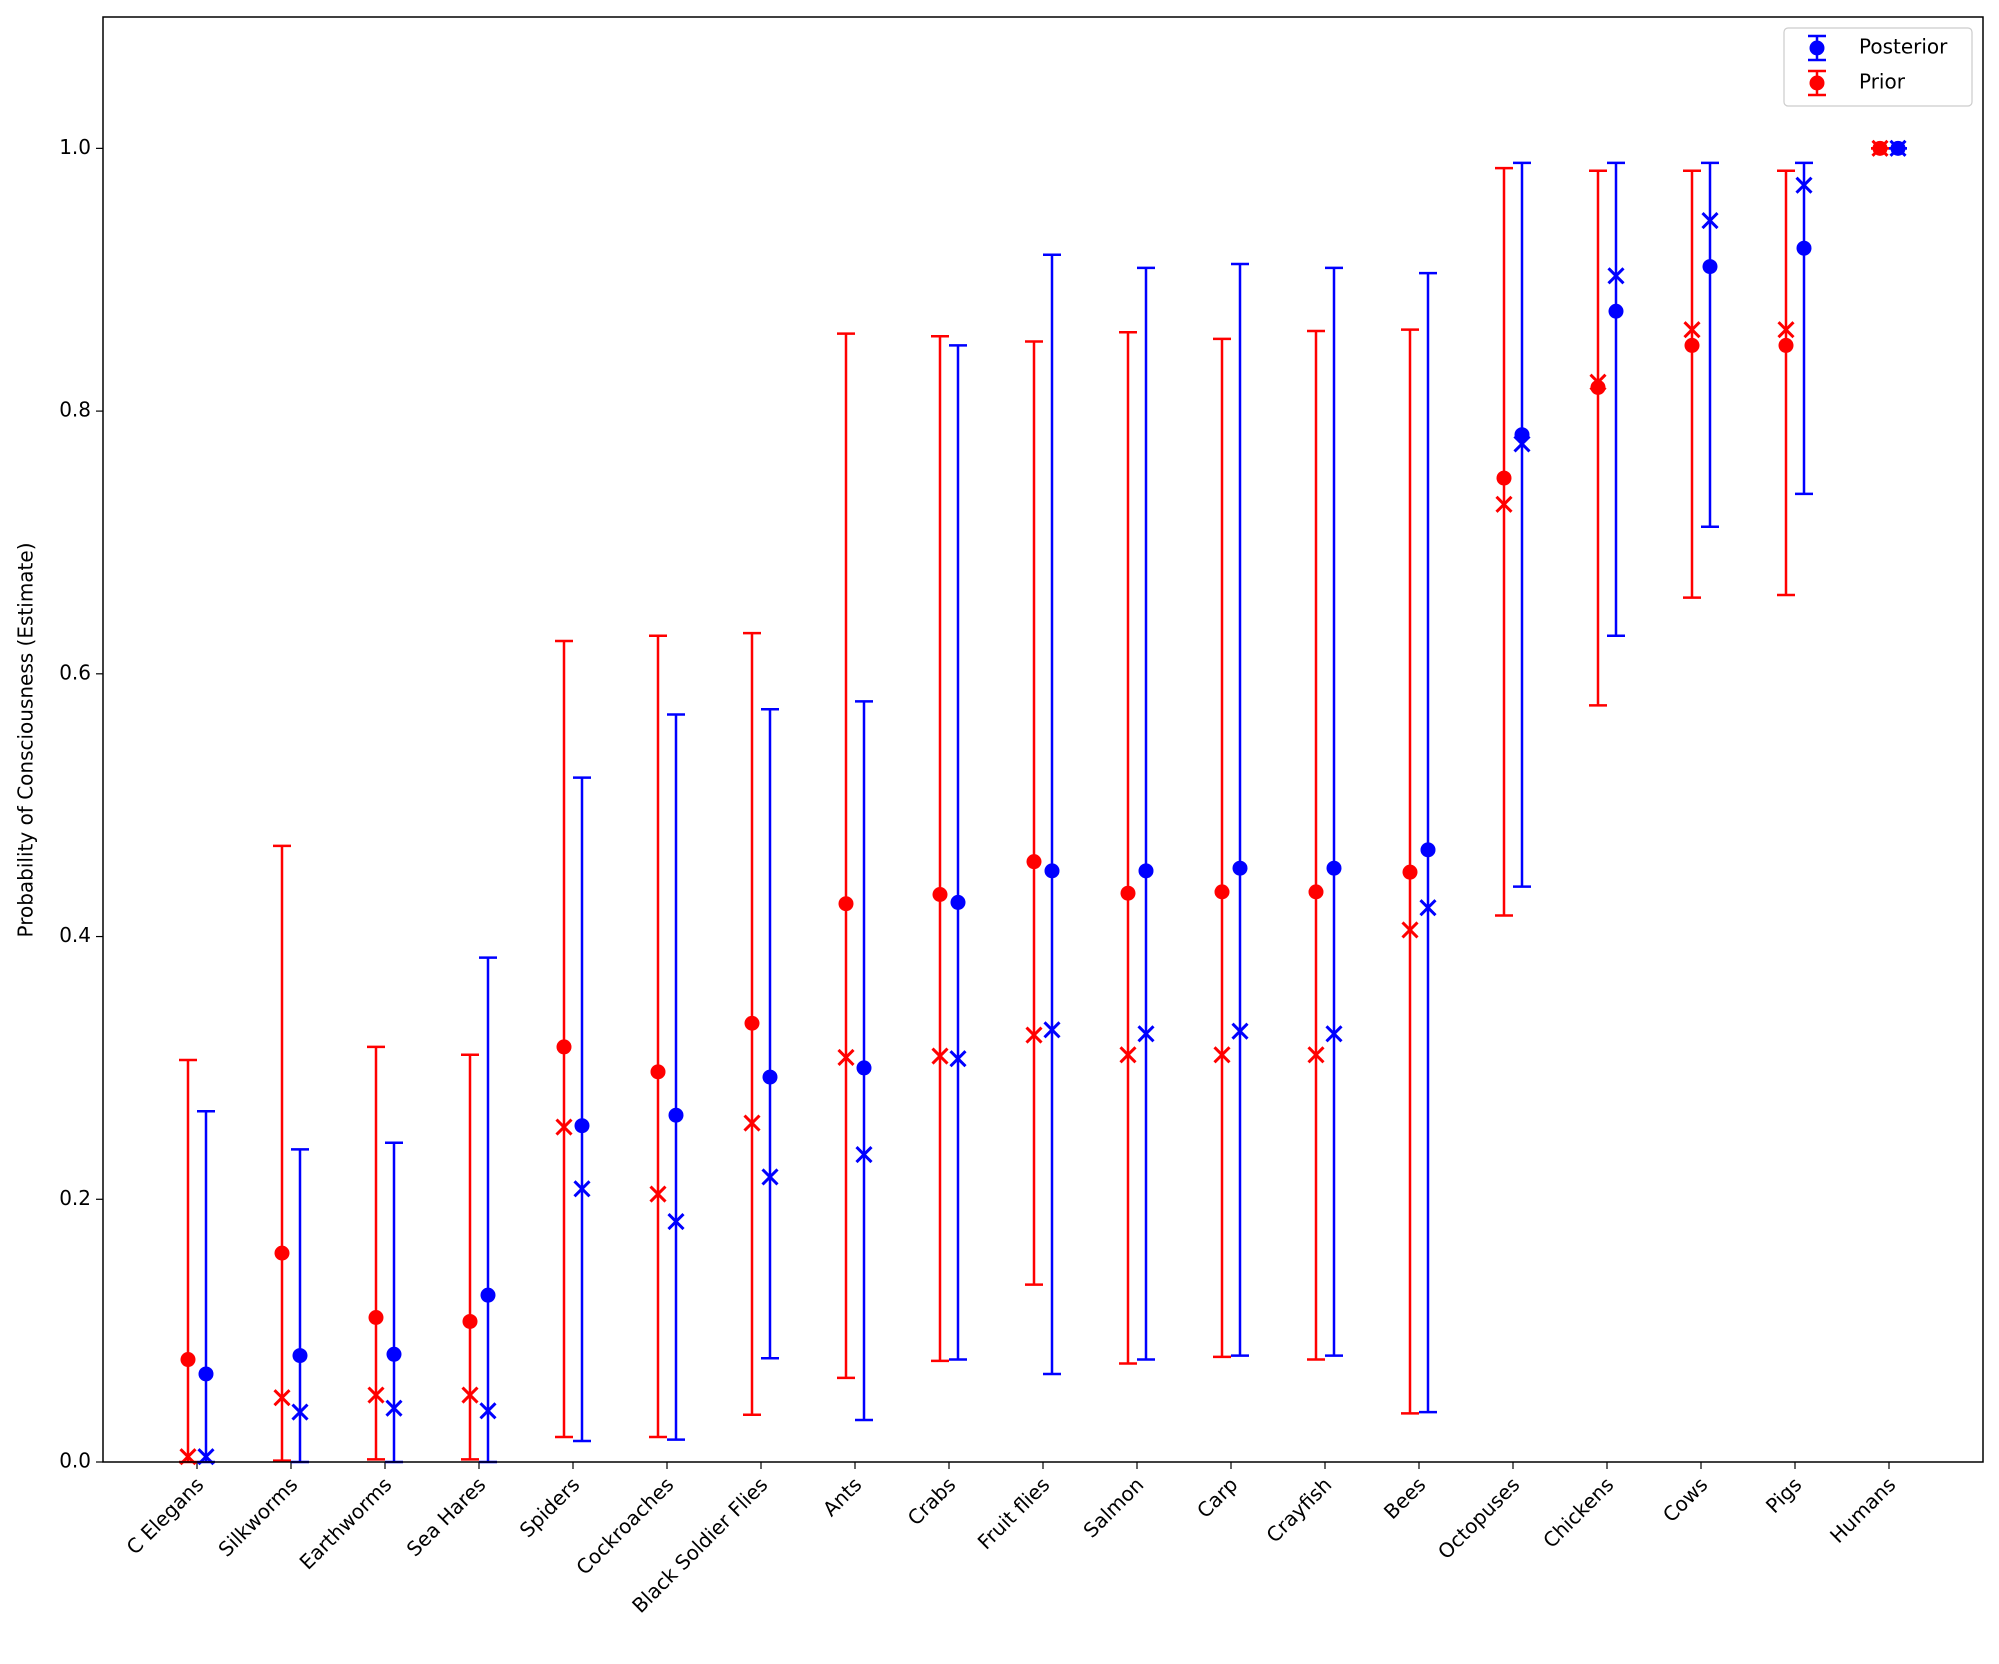 The image size is (1999, 1664). Describe the element at coordinates (1878, 67) in the screenshot. I see `legend-box` at that location.